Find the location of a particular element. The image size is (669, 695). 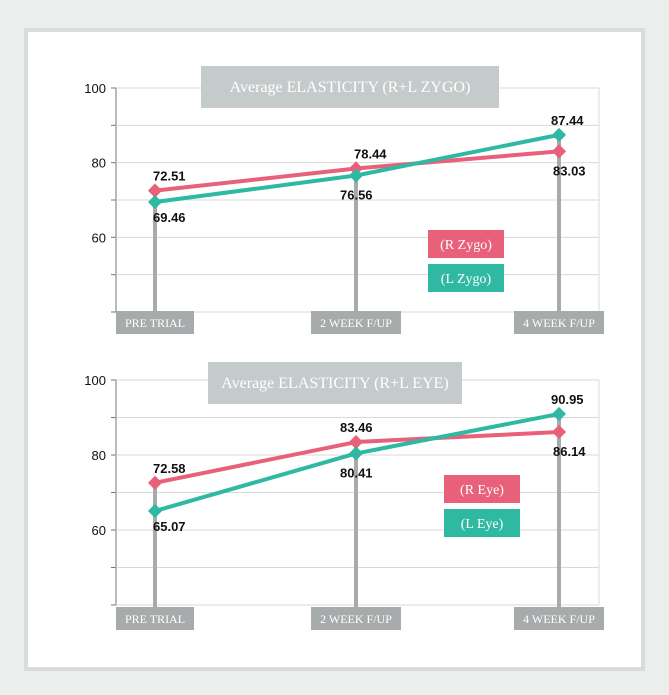

legend-label: (R Eye) is located at coordinates (482, 490).